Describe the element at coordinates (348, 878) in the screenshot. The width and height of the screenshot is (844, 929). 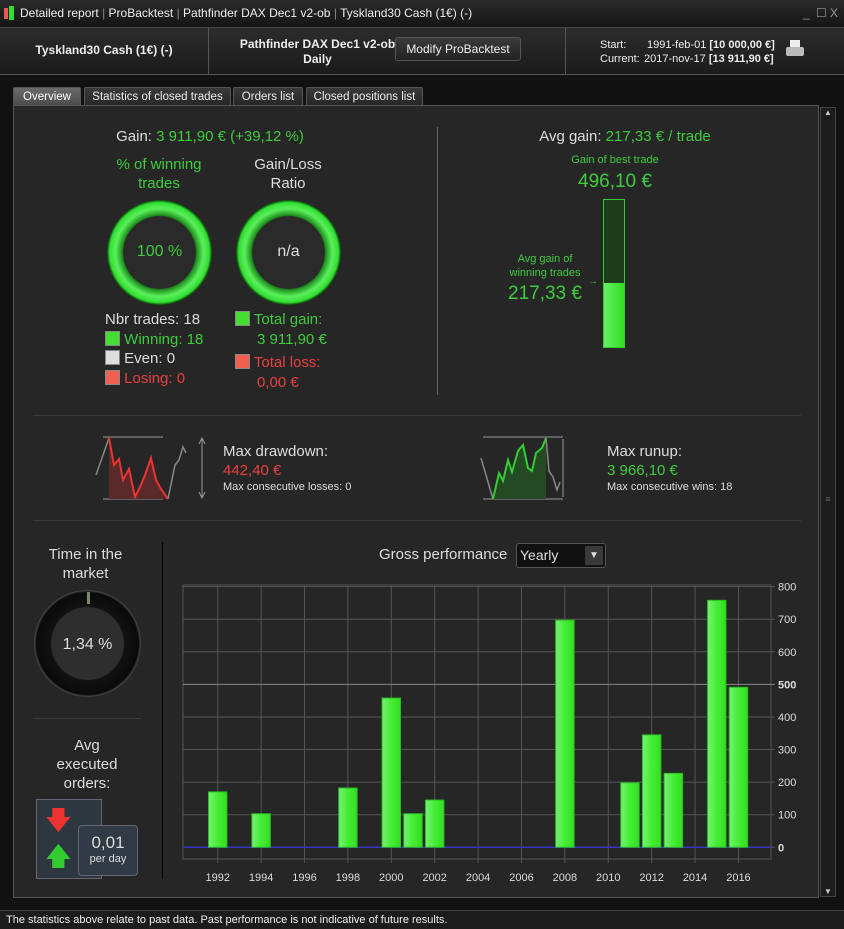
I see `x-tick-label: 1998` at that location.